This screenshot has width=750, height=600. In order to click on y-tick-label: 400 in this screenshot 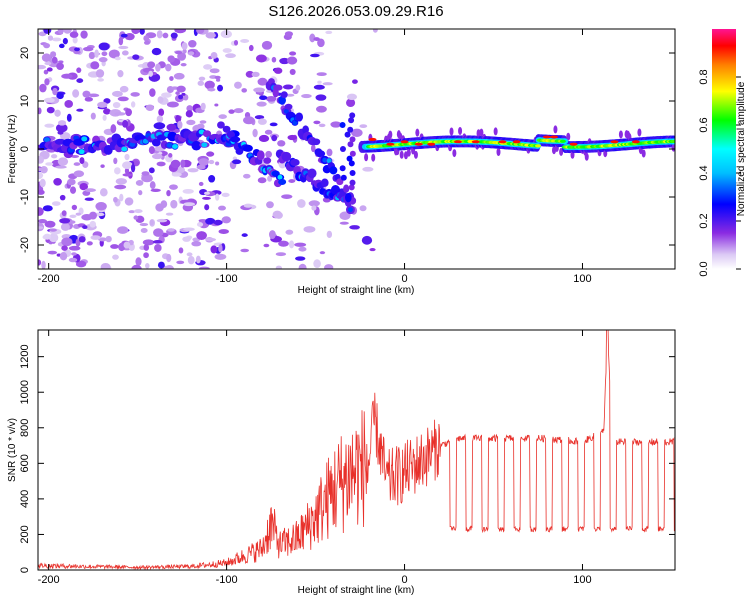, I will do `click(25, 499)`.